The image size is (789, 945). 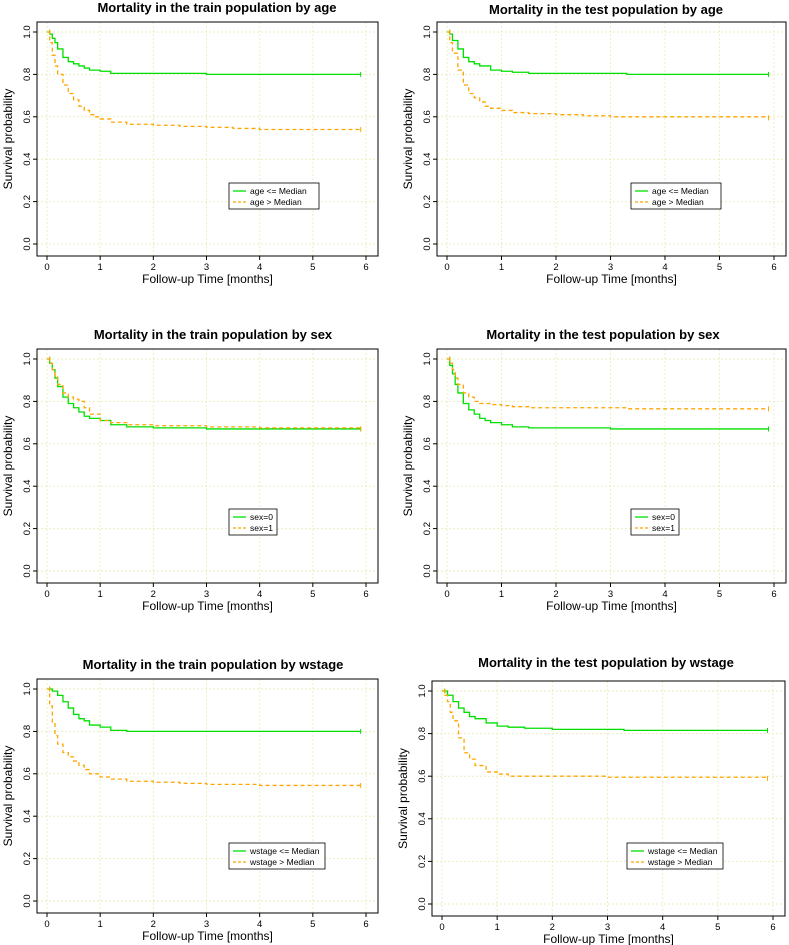 I want to click on chart-6-xtick-label: 1, so click(x=497, y=927).